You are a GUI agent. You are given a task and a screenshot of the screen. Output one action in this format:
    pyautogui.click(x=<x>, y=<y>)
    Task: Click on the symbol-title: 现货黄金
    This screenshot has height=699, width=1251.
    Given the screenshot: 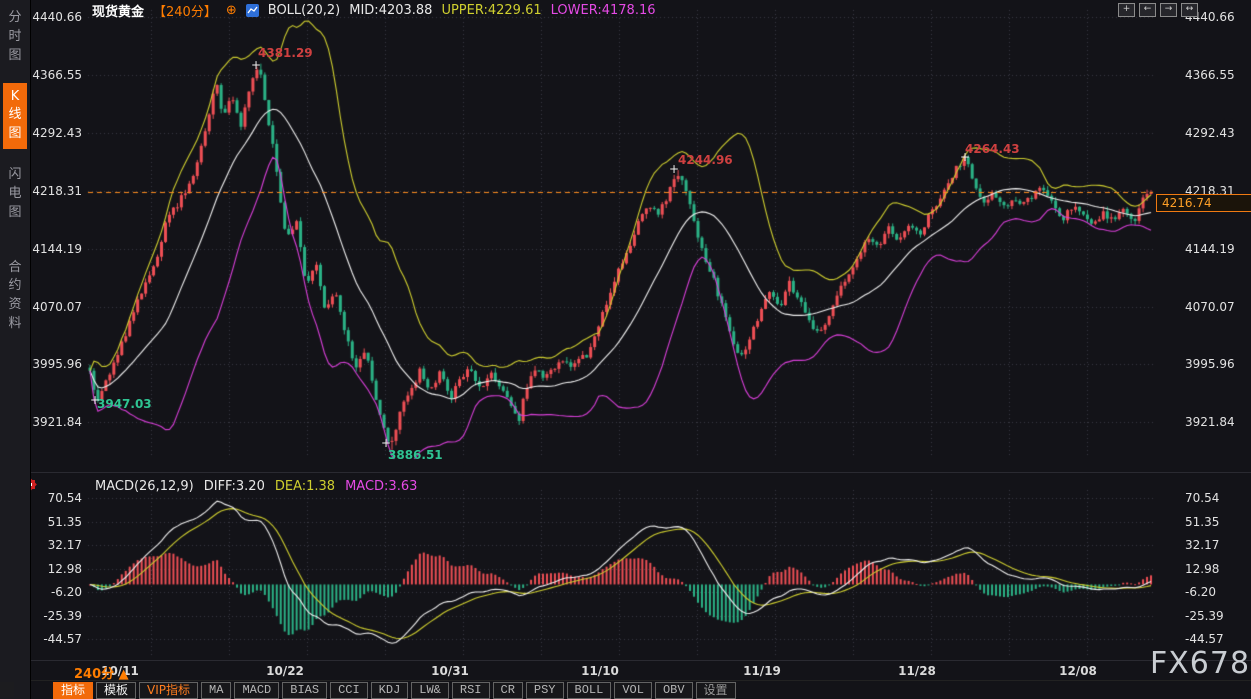 What is the action you would take?
    pyautogui.click(x=118, y=12)
    